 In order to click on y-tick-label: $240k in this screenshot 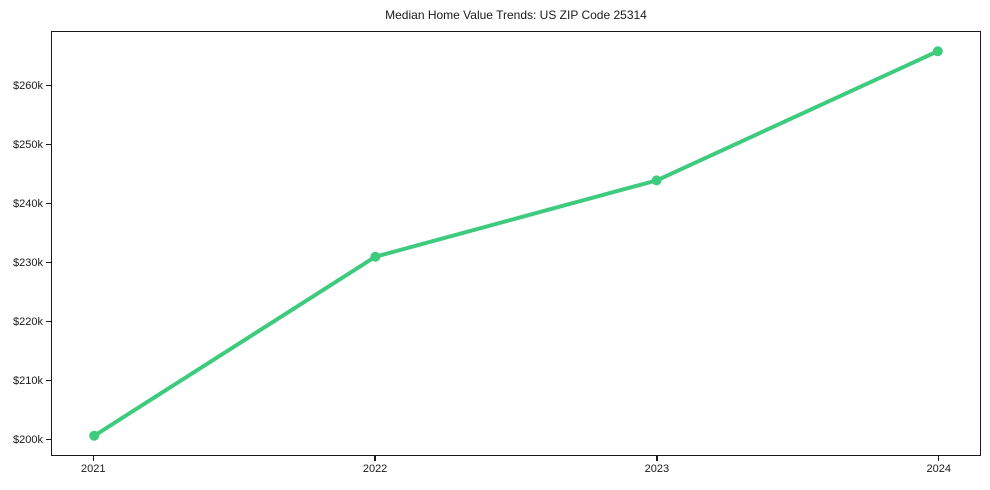, I will do `click(28, 203)`.